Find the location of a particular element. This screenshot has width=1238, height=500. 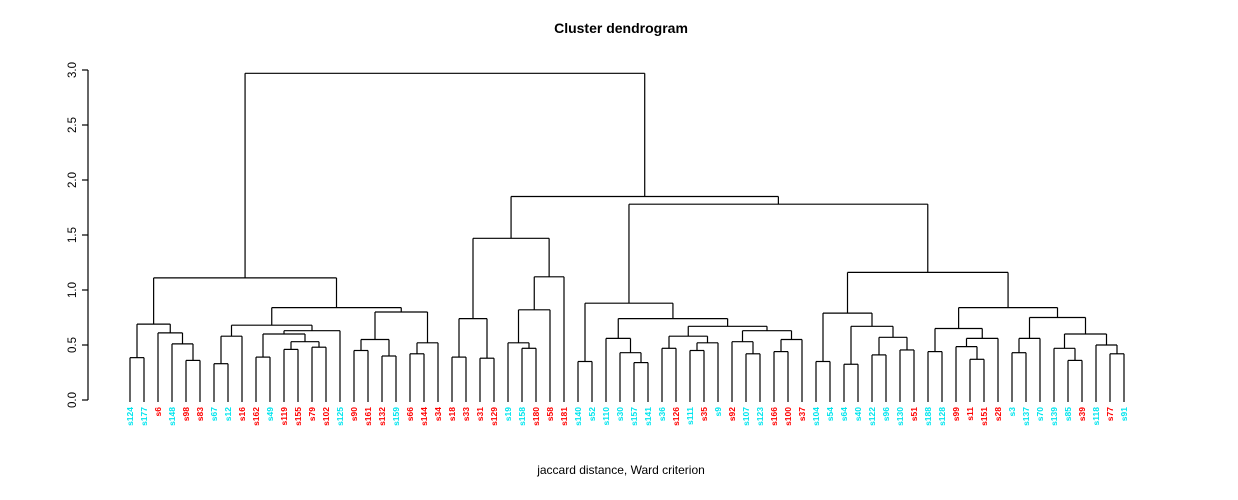

leaf-label: s126 is located at coordinates (676, 416).